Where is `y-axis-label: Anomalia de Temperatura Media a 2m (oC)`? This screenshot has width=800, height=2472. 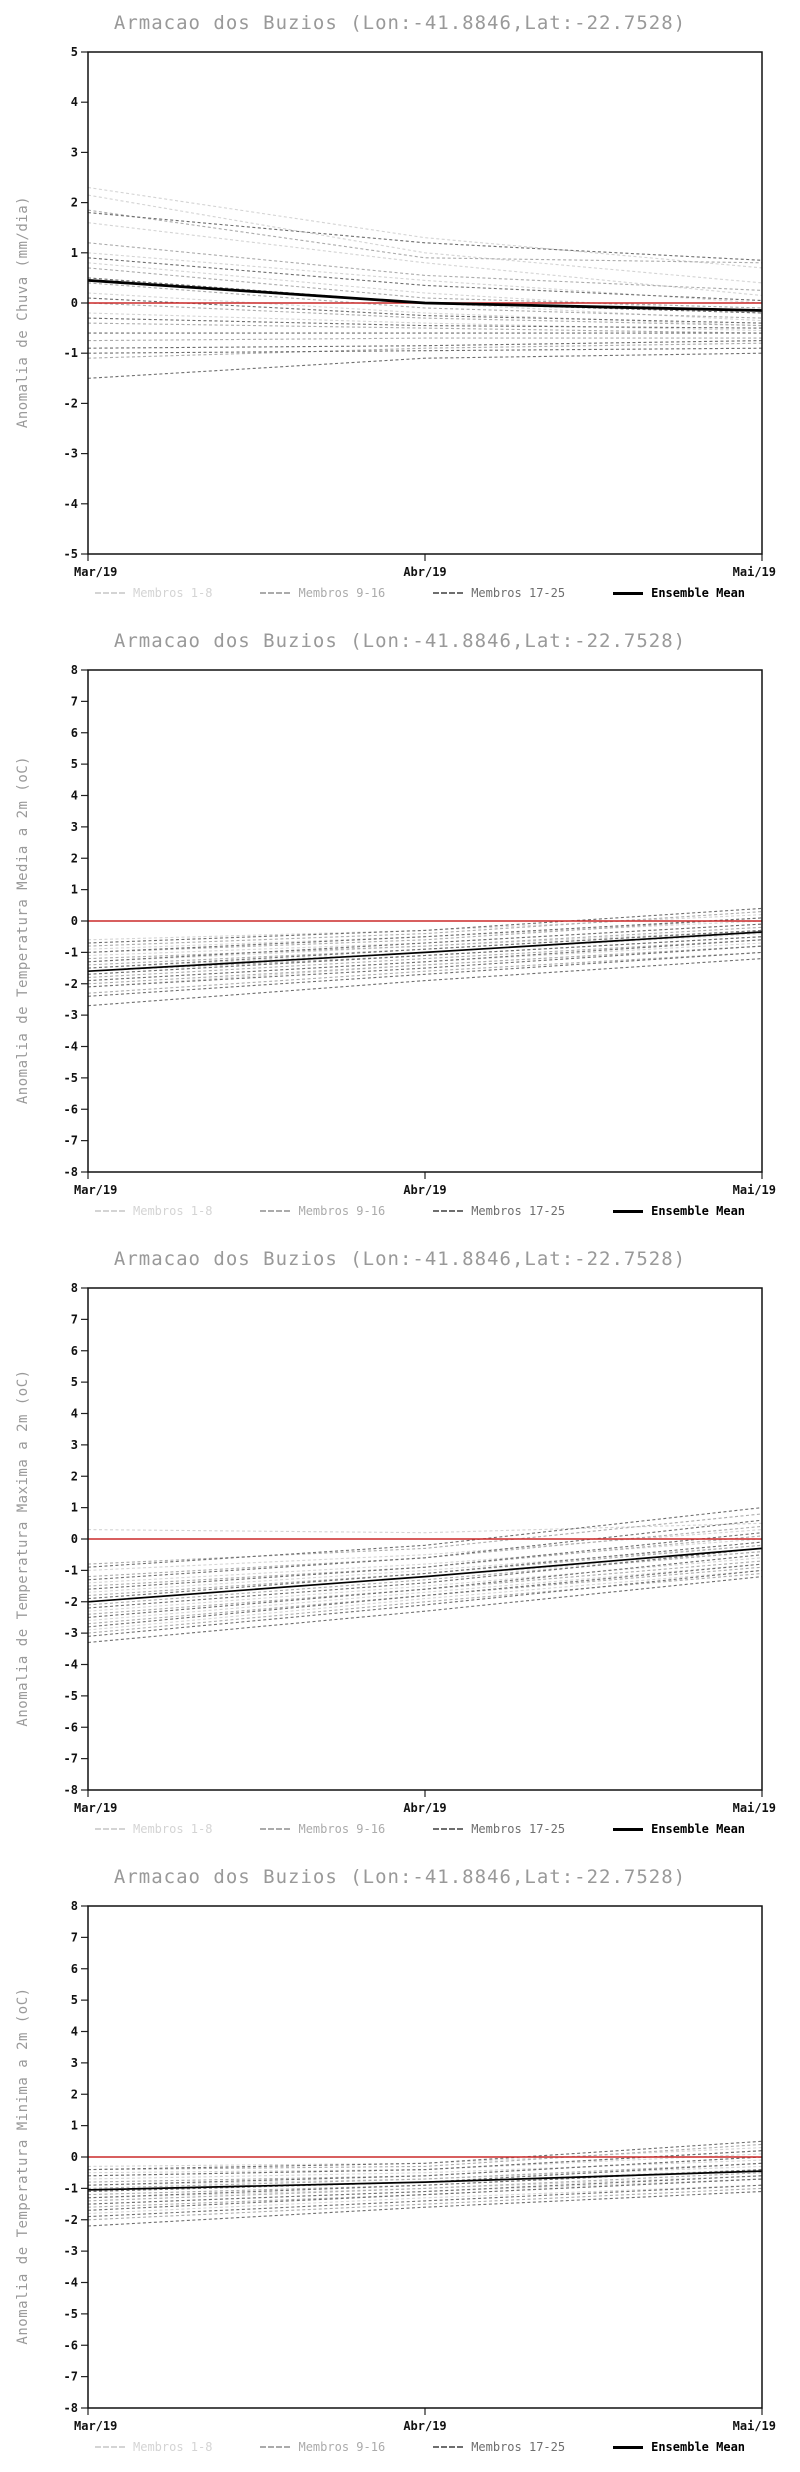 y-axis-label: Anomalia de Temperatura Media a 2m (oC) is located at coordinates (23, 930).